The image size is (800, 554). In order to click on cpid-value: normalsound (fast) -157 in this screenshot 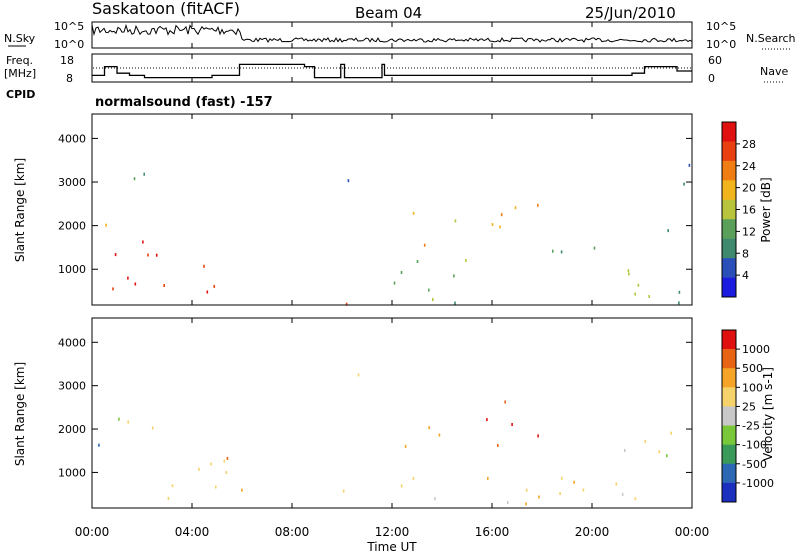, I will do `click(184, 102)`.